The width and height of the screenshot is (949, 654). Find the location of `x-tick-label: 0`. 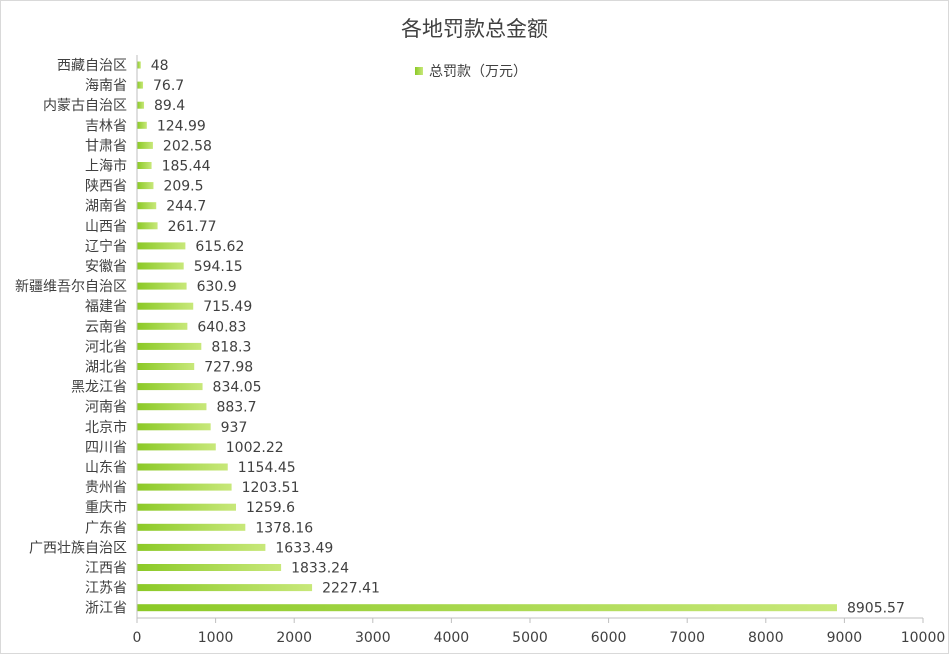

x-tick-label: 0 is located at coordinates (137, 638).